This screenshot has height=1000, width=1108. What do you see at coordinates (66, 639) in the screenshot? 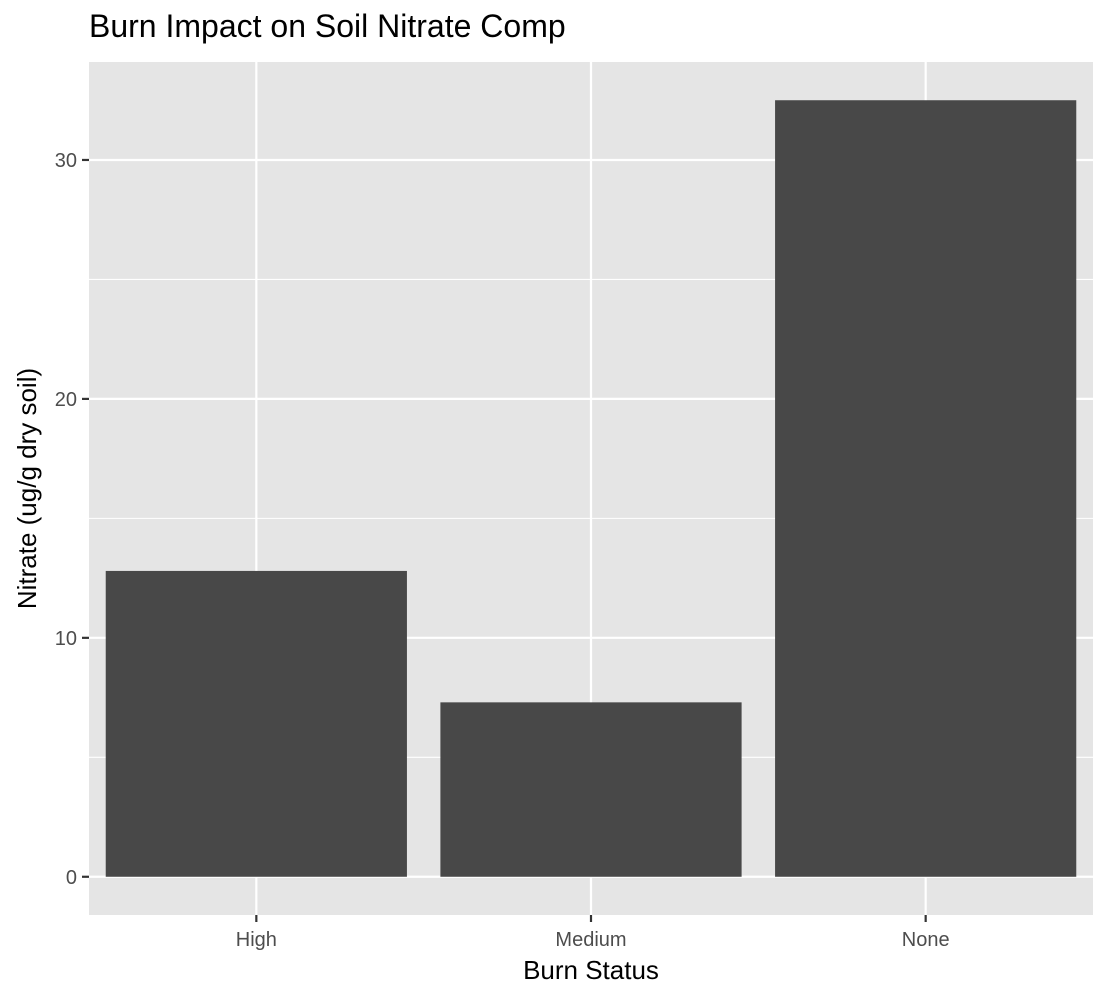
I see `y-tick-label: 10` at bounding box center [66, 639].